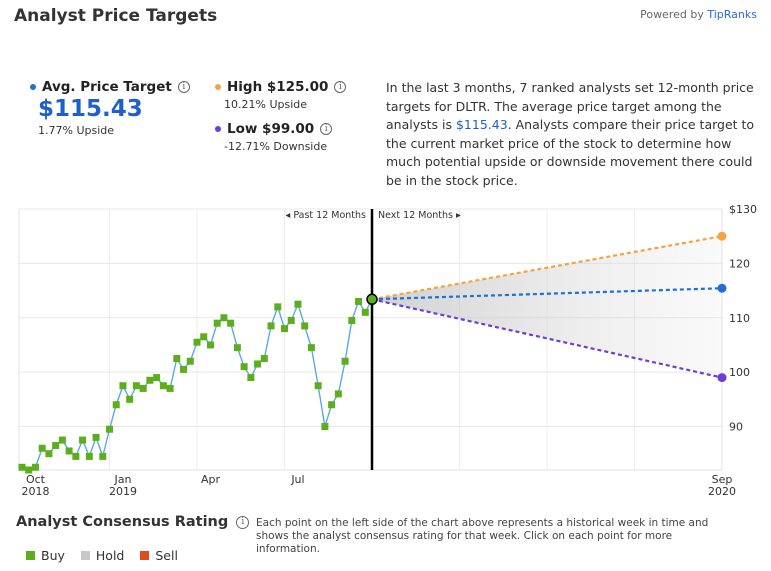 The height and width of the screenshot is (571, 771). Describe the element at coordinates (722, 236) in the screenshot. I see `forecast-point-high` at that location.